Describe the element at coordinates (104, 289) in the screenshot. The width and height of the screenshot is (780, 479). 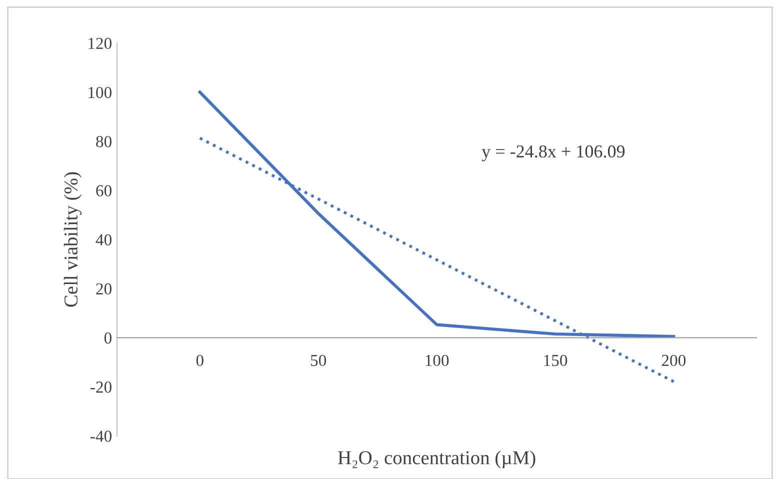
I see `y-tick-label: 20` at that location.